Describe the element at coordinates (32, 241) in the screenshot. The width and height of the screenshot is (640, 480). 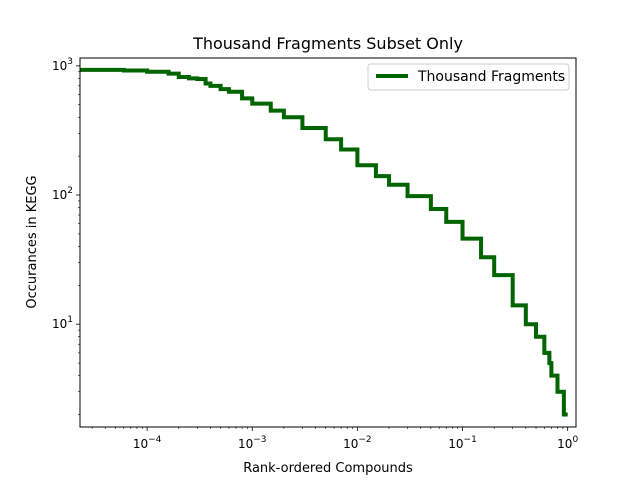
I see `y-axis-label: Occurances in KEGG` at that location.